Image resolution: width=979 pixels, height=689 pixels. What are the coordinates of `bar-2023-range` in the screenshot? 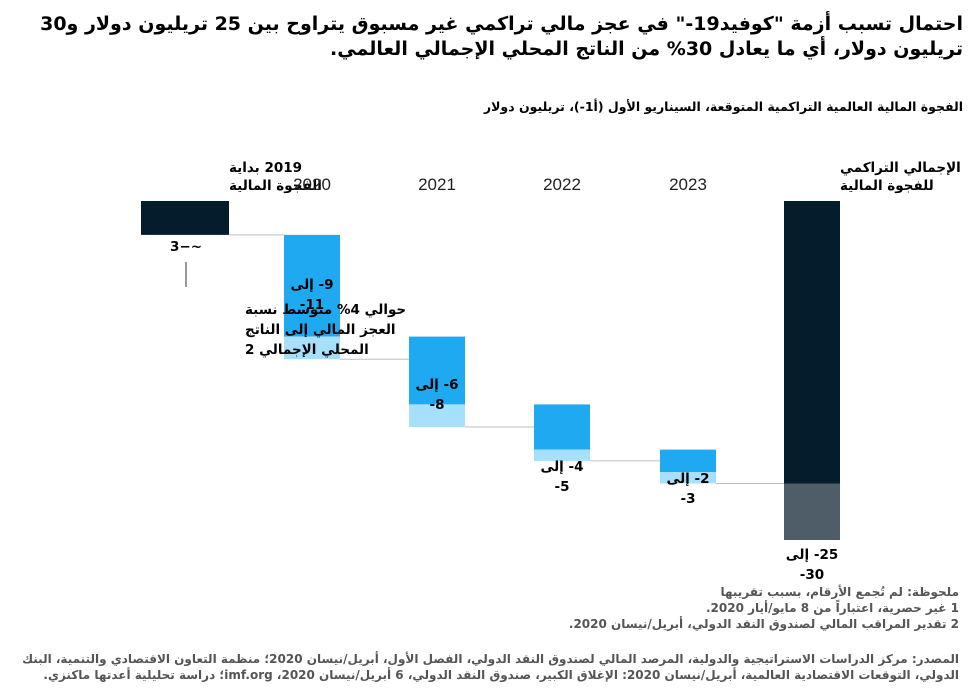 It's located at (688, 478).